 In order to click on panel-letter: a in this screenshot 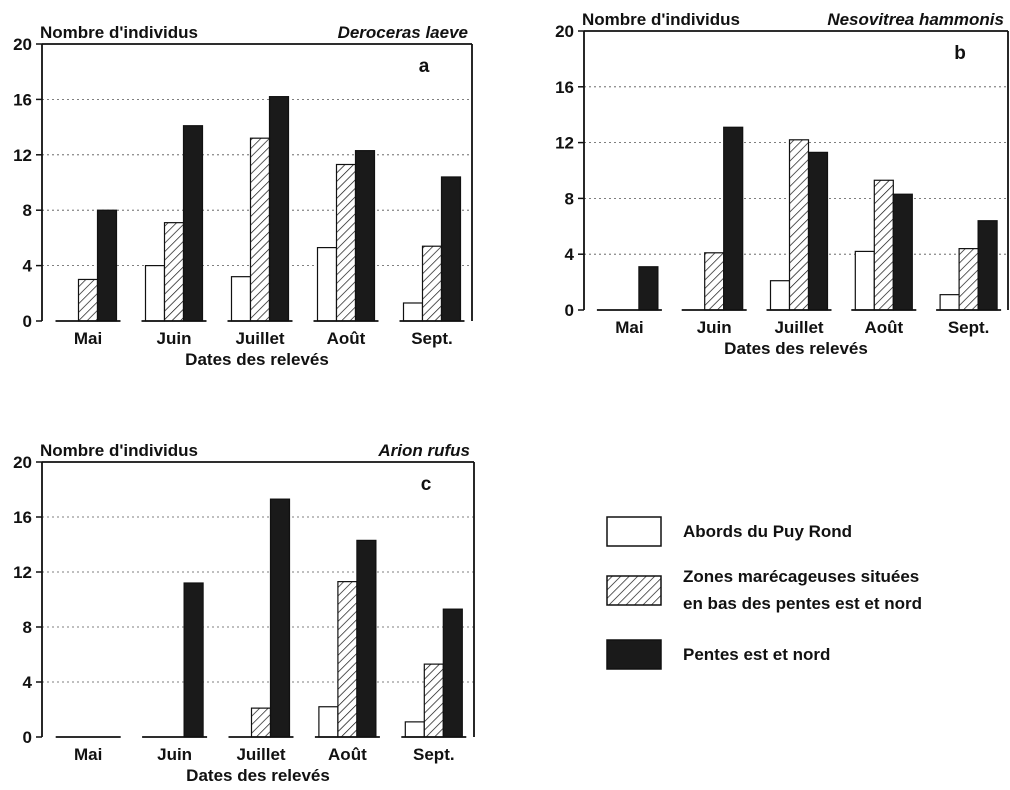, I will do `click(424, 66)`.